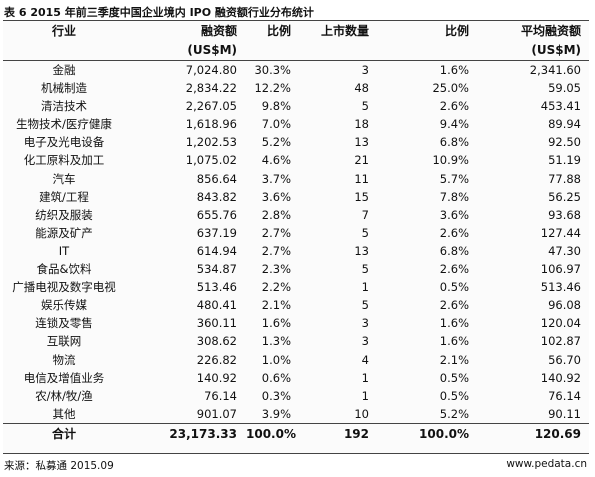 This screenshot has height=477, width=595. Describe the element at coordinates (296, 233) in the screenshot. I see `table-row: 能源及矿产 637.19 2.7% 5 2.6% 127.44` at that location.